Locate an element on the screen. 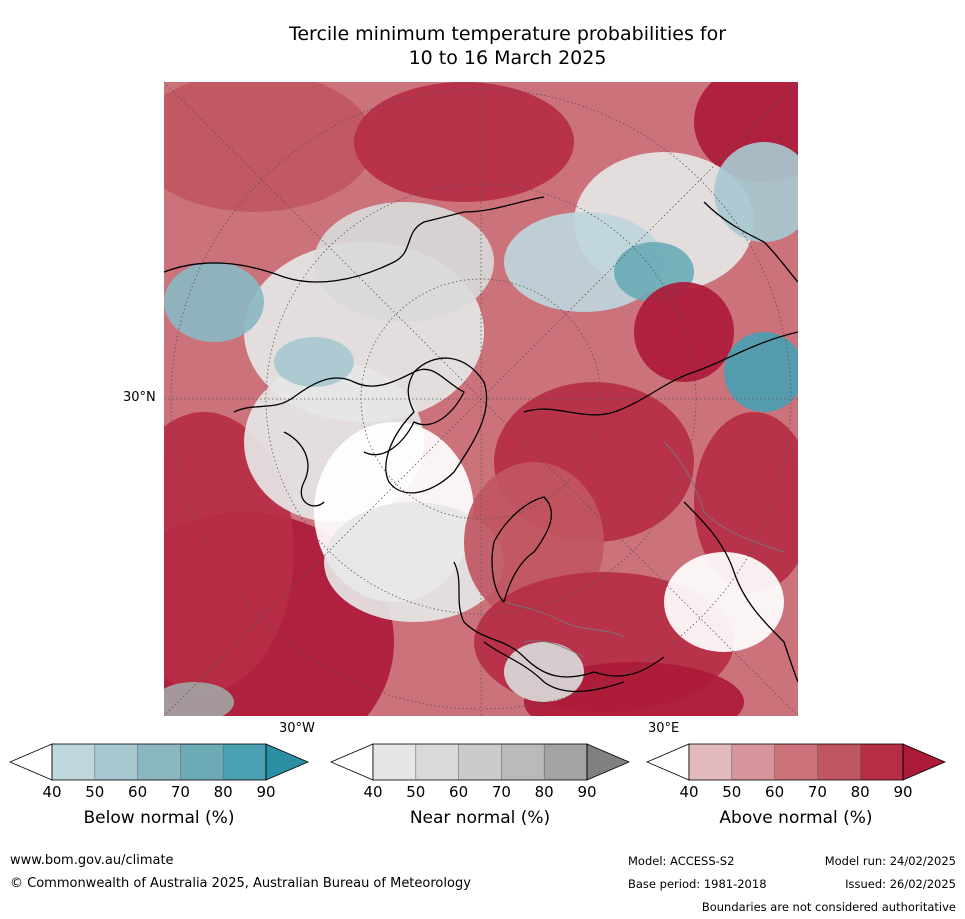 This screenshot has width=965, height=919. colorbar-below-tick: 70 is located at coordinates (180, 792).